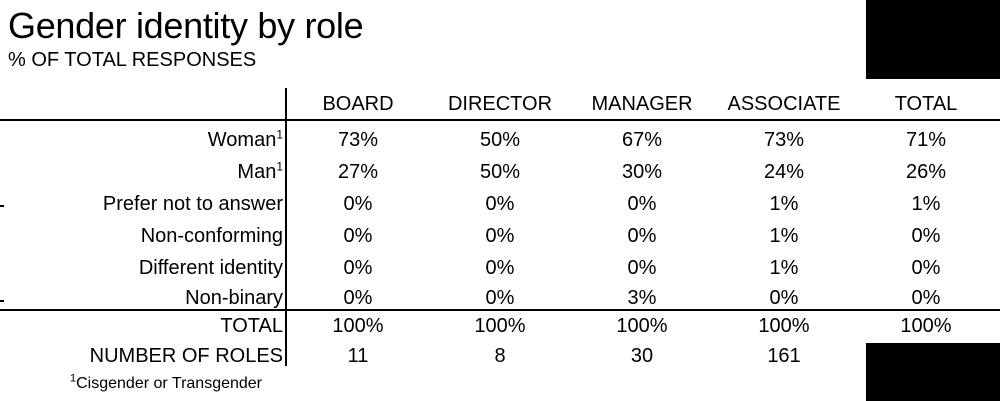  What do you see at coordinates (642, 104) in the screenshot?
I see `column-header: MANAGER` at bounding box center [642, 104].